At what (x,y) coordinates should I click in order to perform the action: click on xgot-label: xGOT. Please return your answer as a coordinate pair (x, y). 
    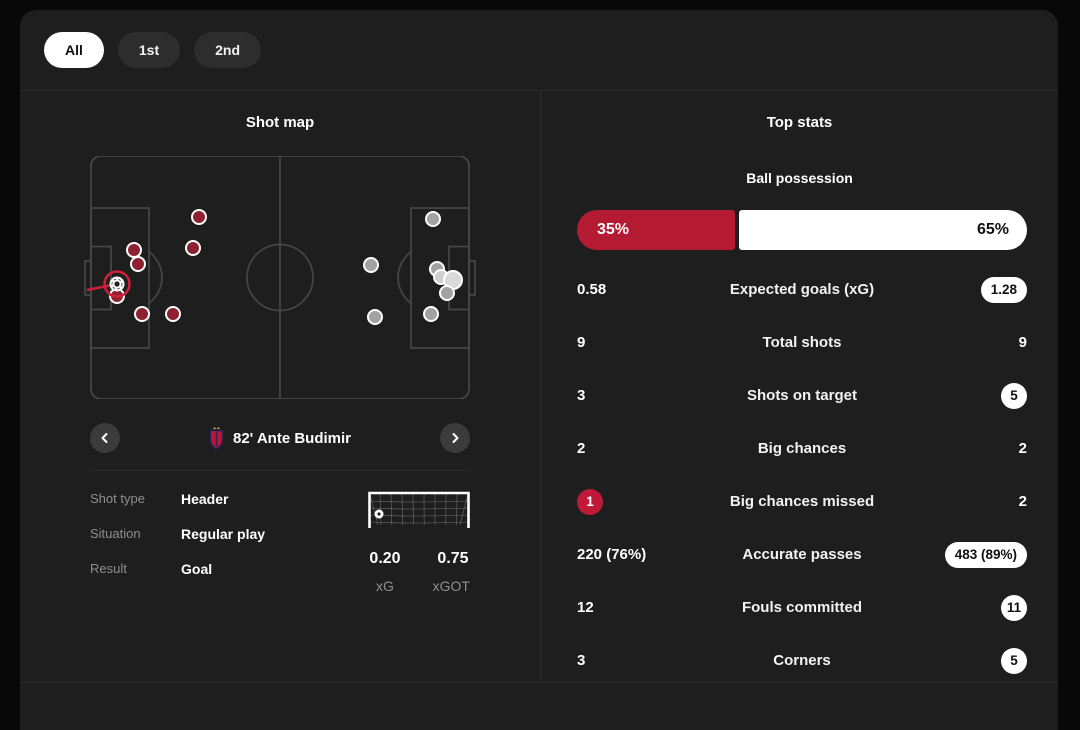
    Looking at the image, I should click on (451, 586).